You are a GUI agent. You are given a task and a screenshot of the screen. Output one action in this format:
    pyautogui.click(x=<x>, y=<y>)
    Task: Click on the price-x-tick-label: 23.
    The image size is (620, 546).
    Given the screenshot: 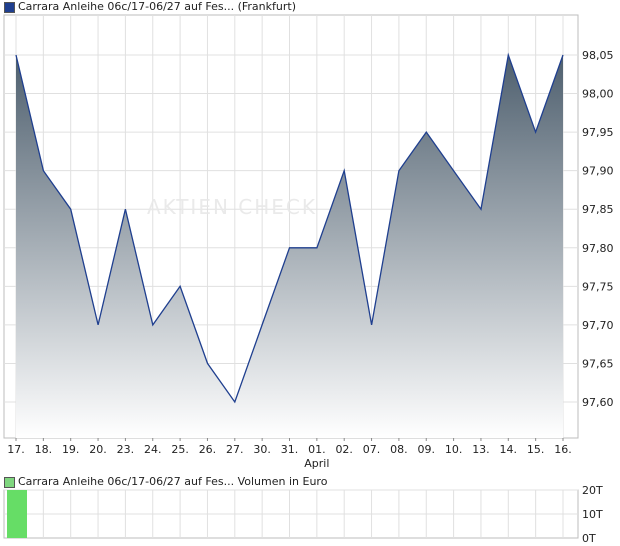 What is the action you would take?
    pyautogui.click(x=126, y=449)
    